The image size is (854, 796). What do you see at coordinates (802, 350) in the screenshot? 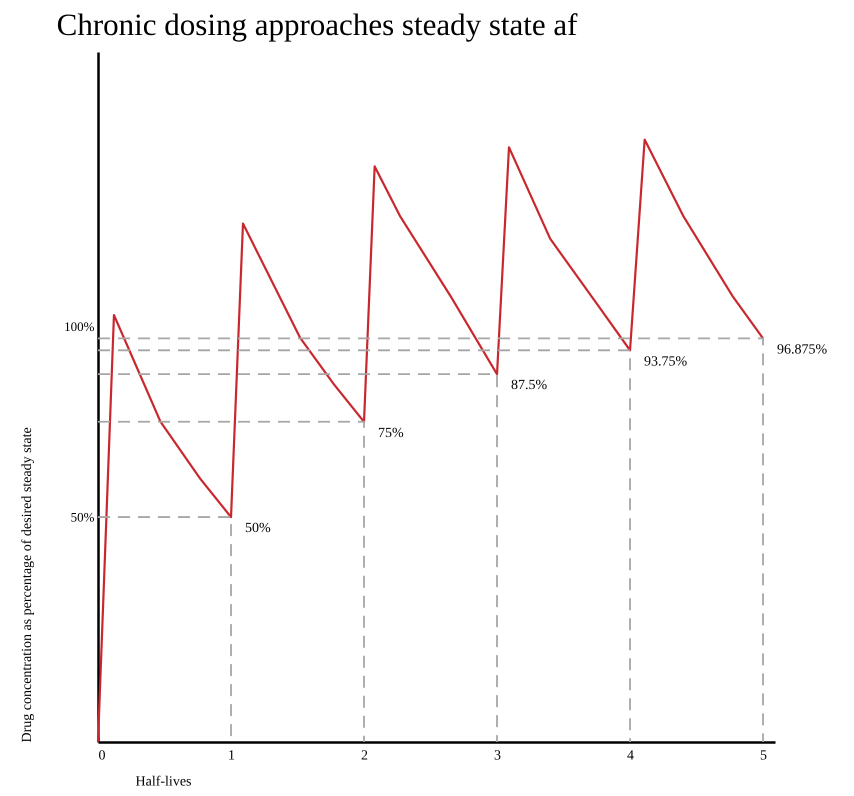
I see `annotation: 96.875%` at bounding box center [802, 350].